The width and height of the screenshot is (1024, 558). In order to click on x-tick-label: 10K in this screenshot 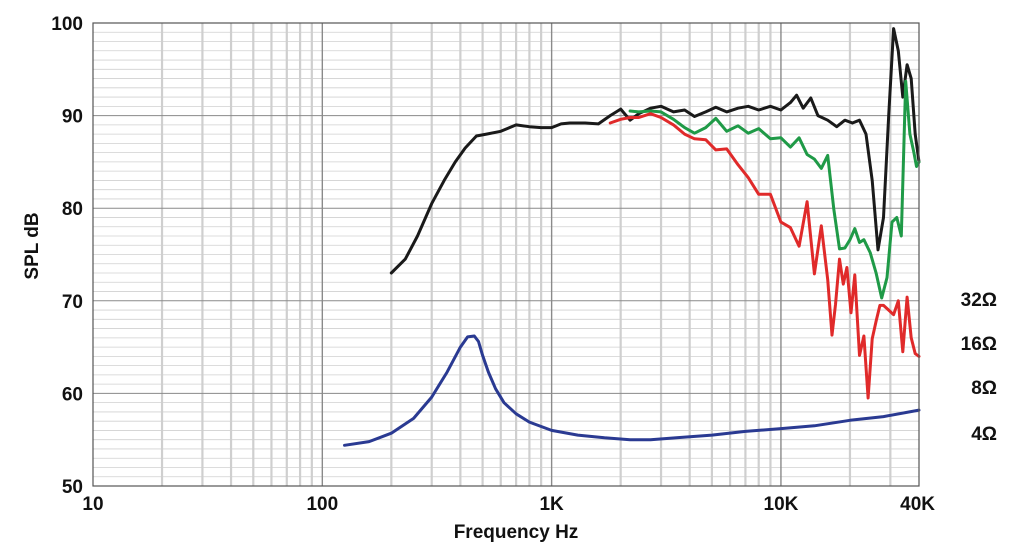, I will do `click(781, 504)`.